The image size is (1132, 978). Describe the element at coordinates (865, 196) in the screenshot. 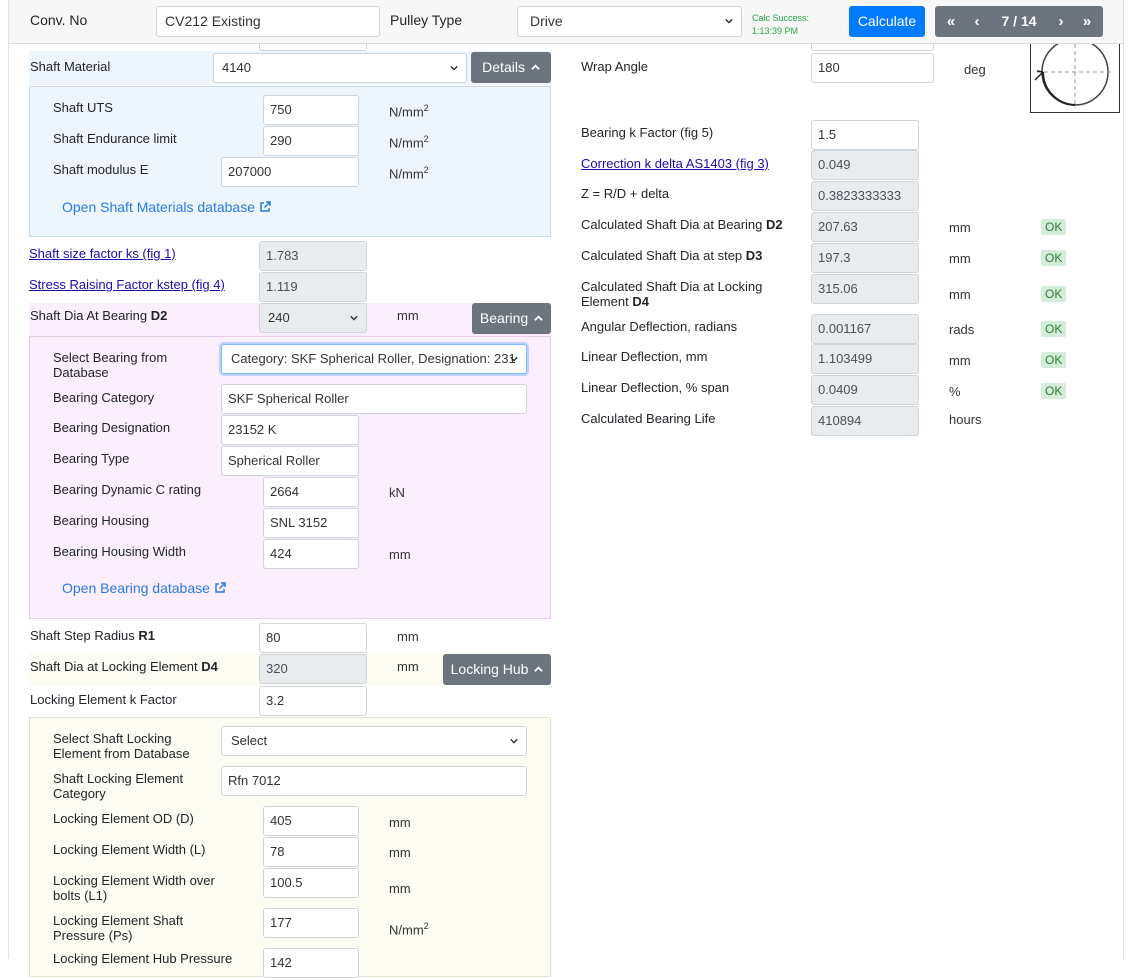

I see `z-value: 0.3823333333` at that location.